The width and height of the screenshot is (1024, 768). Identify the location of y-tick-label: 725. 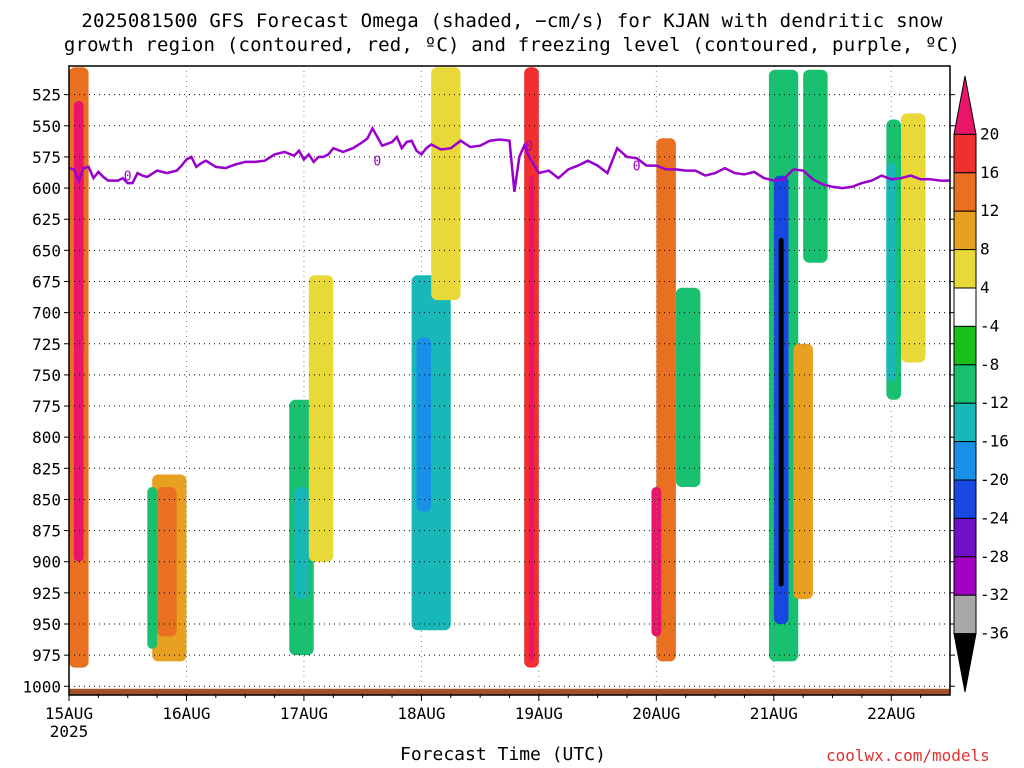
(46, 344).